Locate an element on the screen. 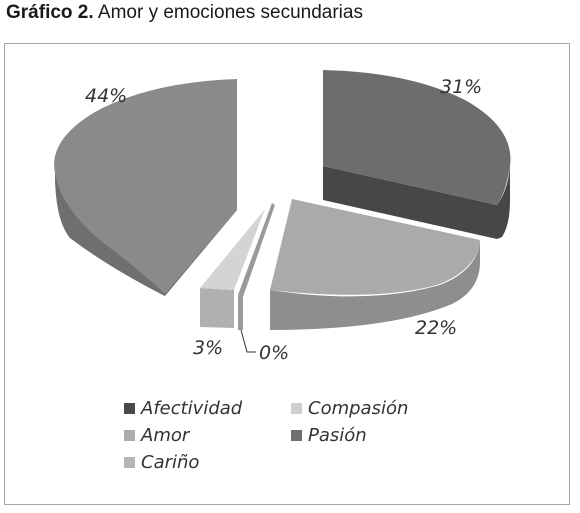  legend-label: Amor is located at coordinates (165, 435).